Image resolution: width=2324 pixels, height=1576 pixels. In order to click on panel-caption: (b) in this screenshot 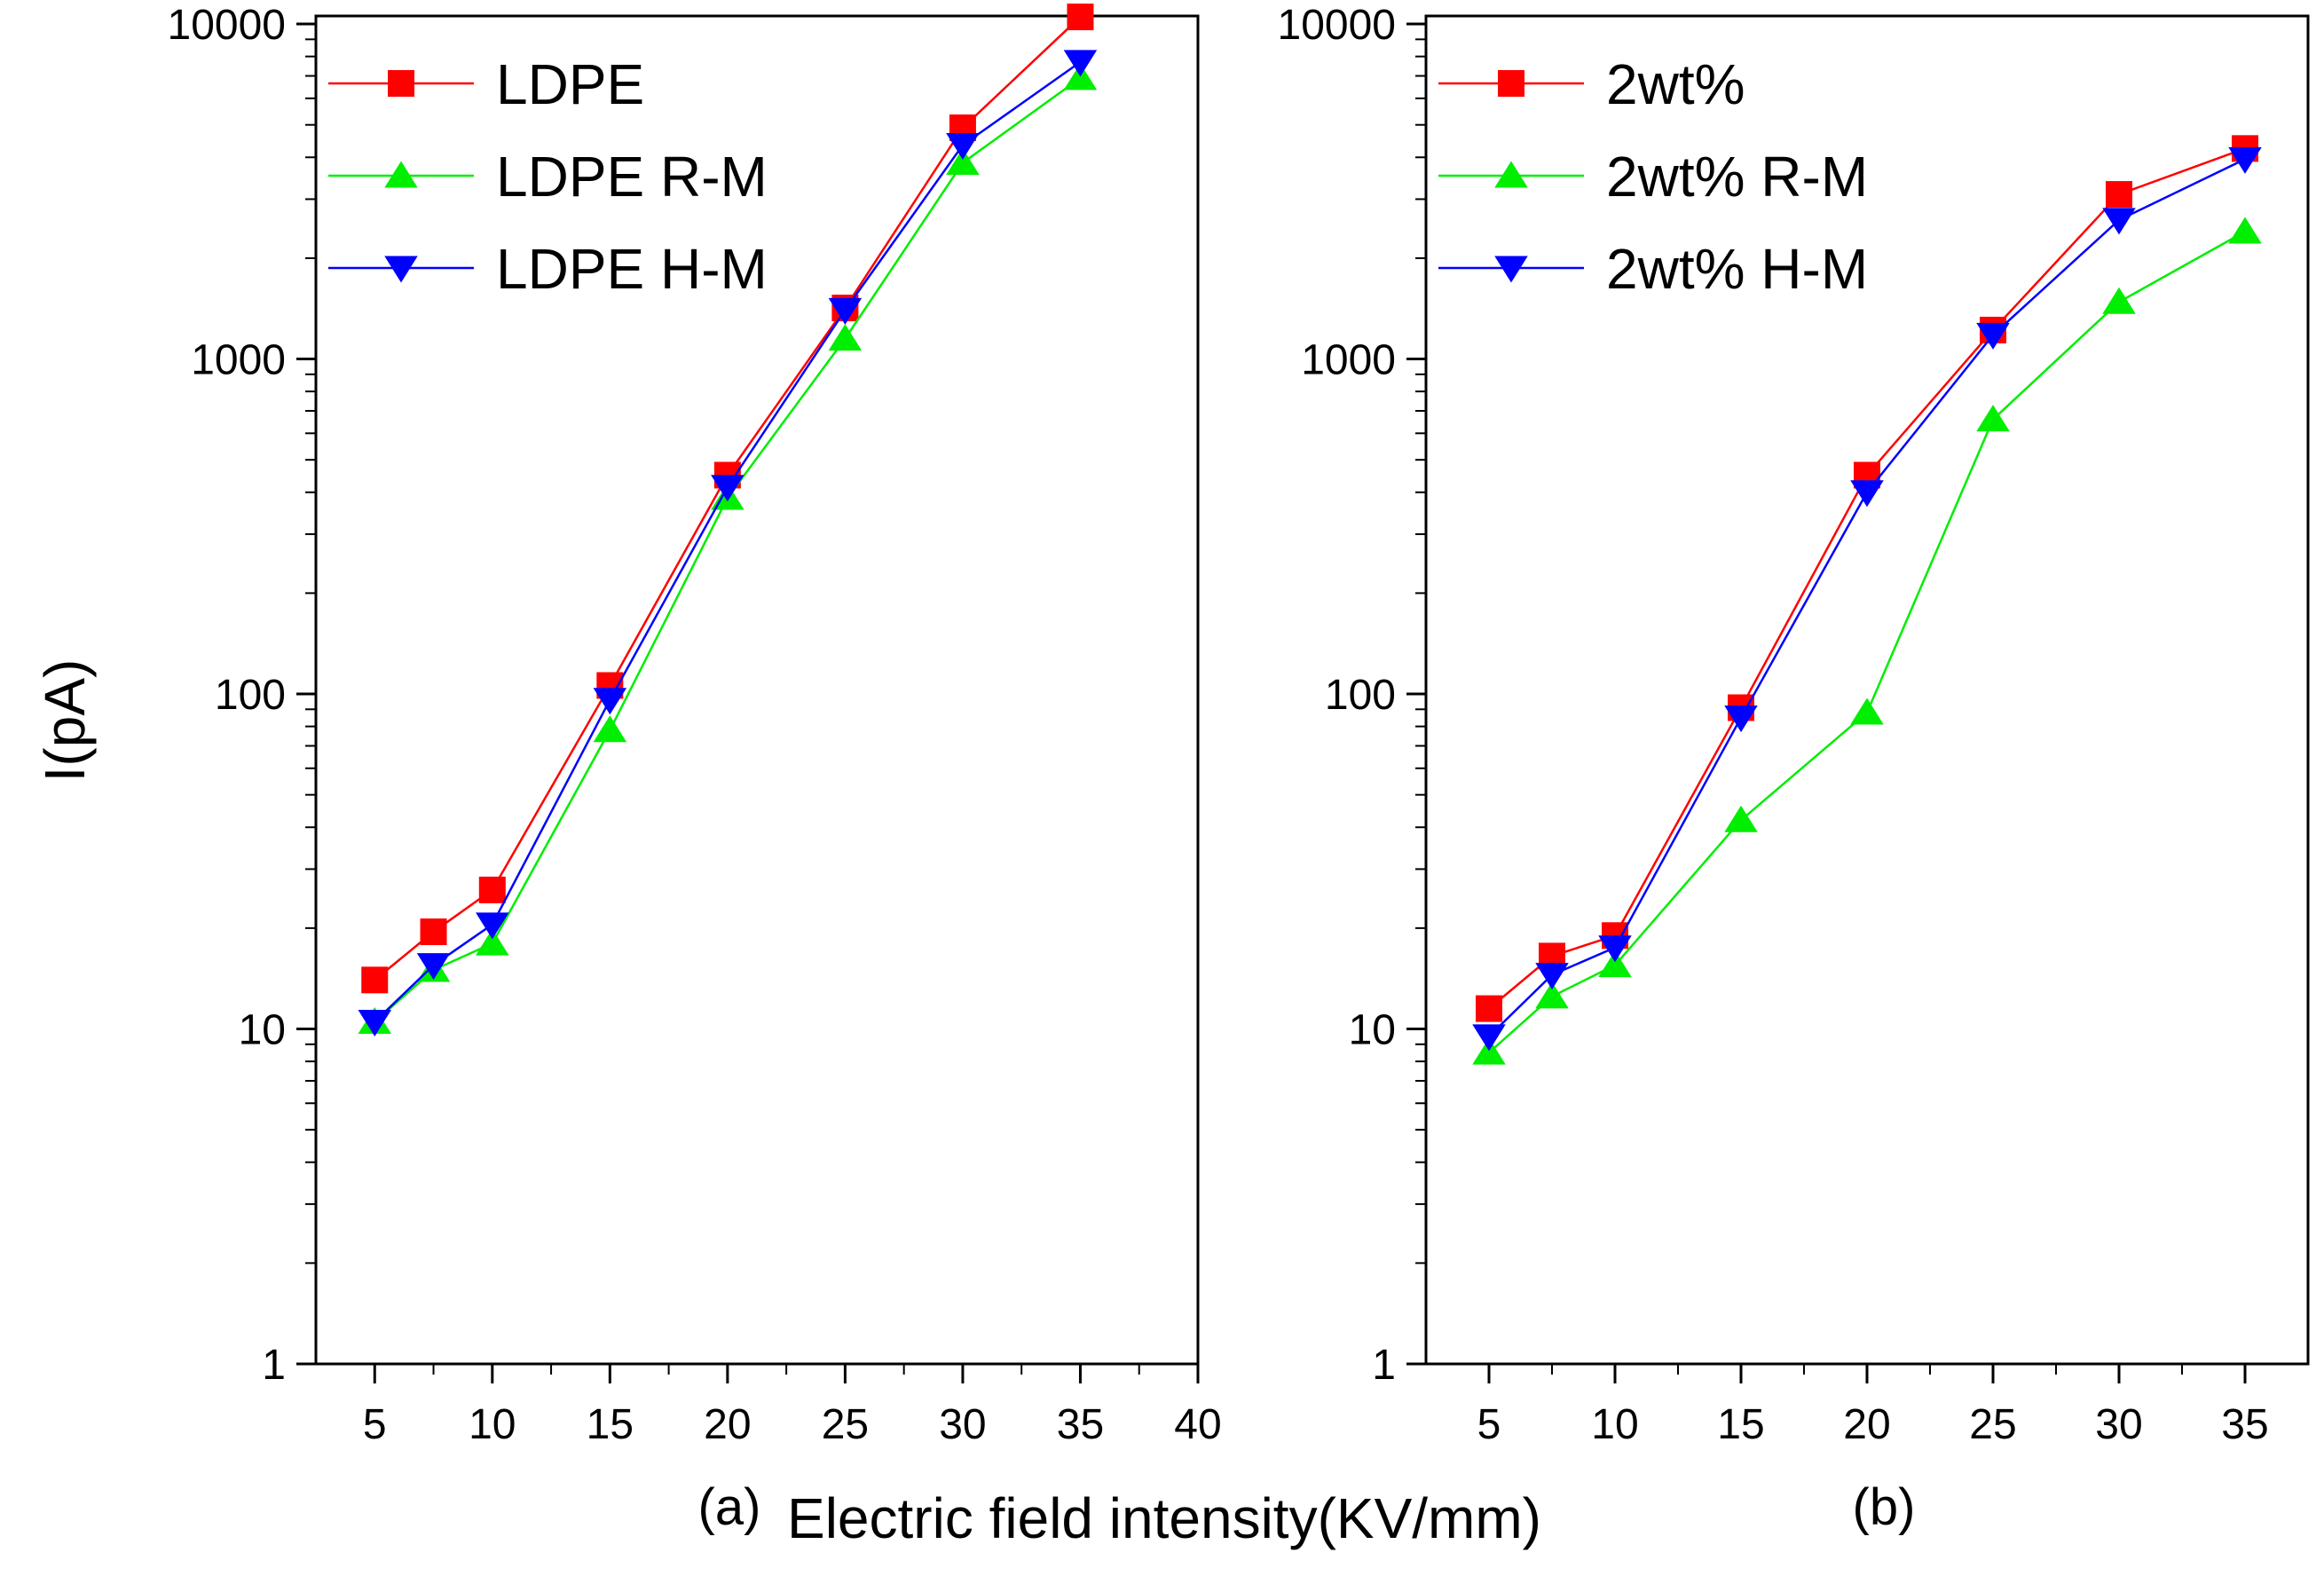, I will do `click(1884, 1507)`.